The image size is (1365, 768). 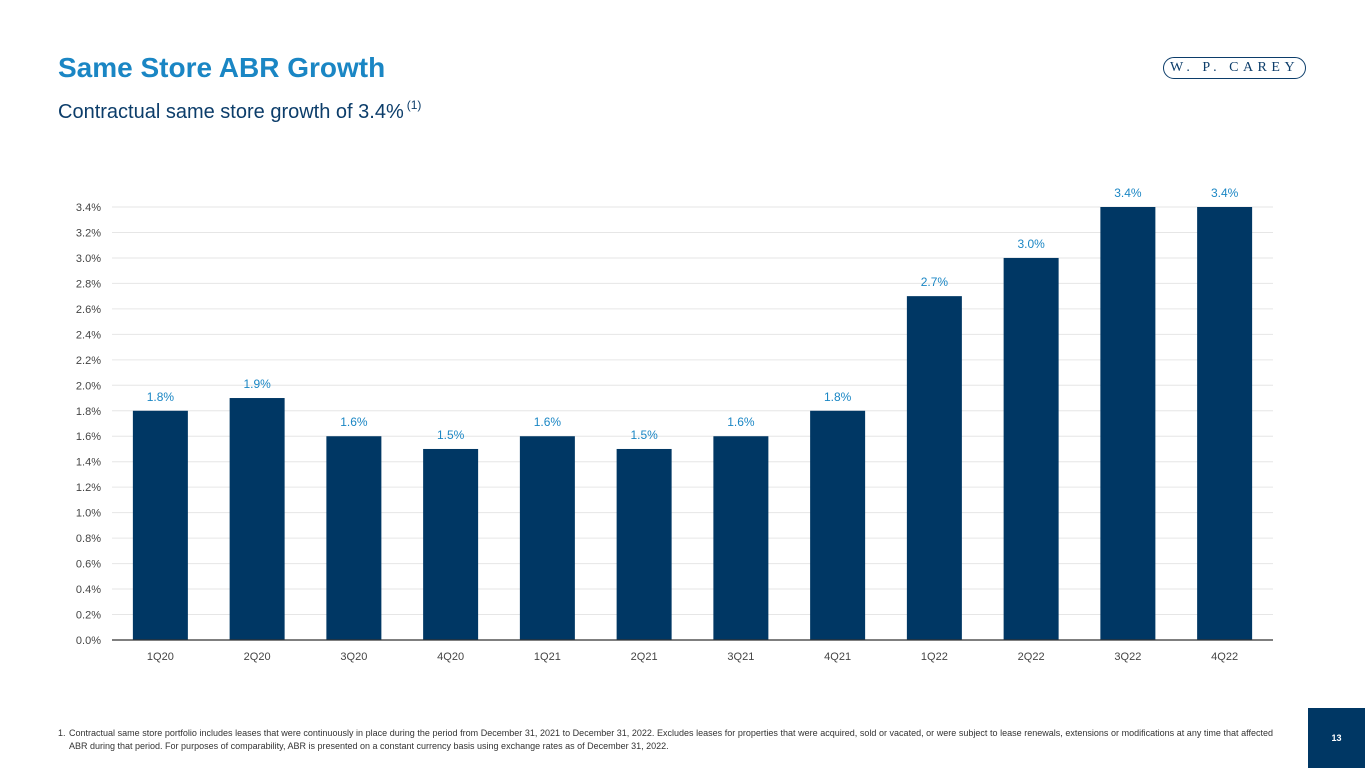 I want to click on y-tick-label: 3.4%, so click(x=88, y=208).